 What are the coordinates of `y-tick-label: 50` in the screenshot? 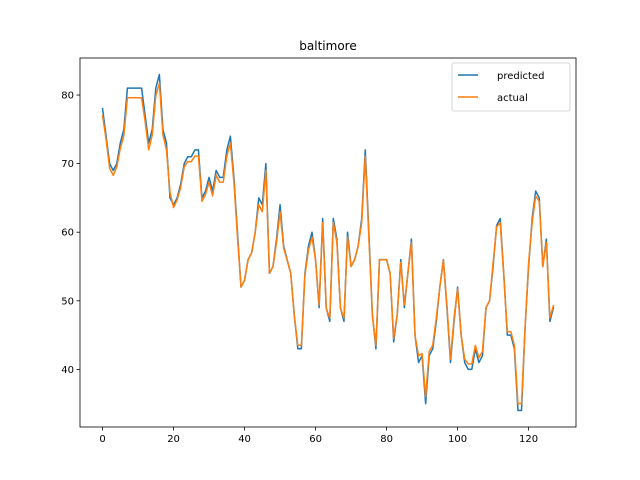 It's located at (67, 301).